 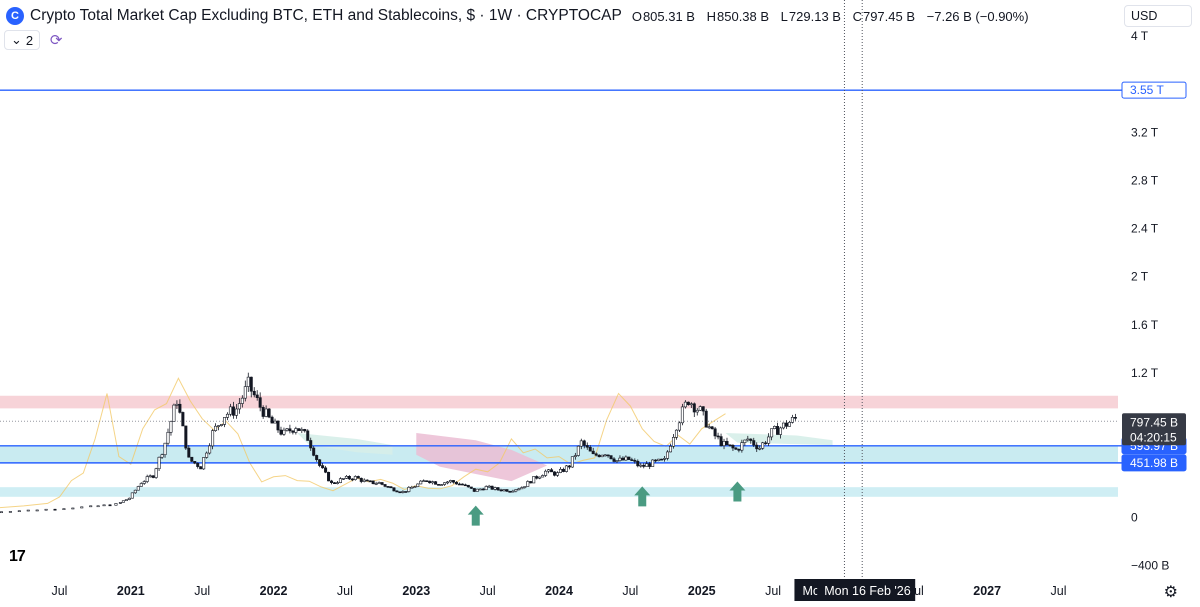 I want to click on gear-icon: ⚙, so click(x=1170, y=592).